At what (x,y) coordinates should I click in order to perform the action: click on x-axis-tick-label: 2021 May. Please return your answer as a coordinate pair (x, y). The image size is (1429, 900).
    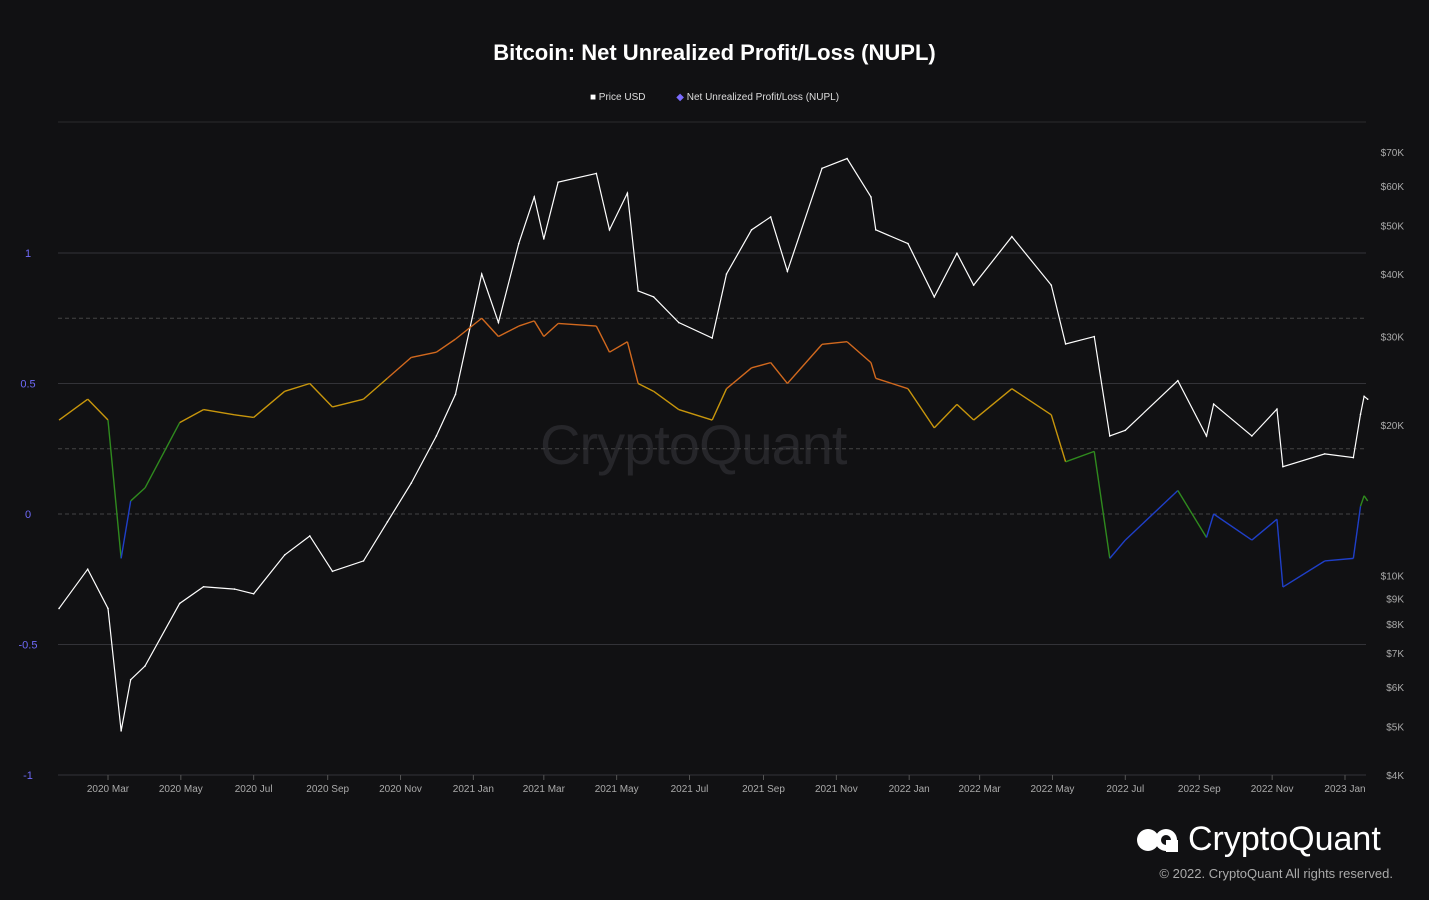
    Looking at the image, I should click on (617, 789).